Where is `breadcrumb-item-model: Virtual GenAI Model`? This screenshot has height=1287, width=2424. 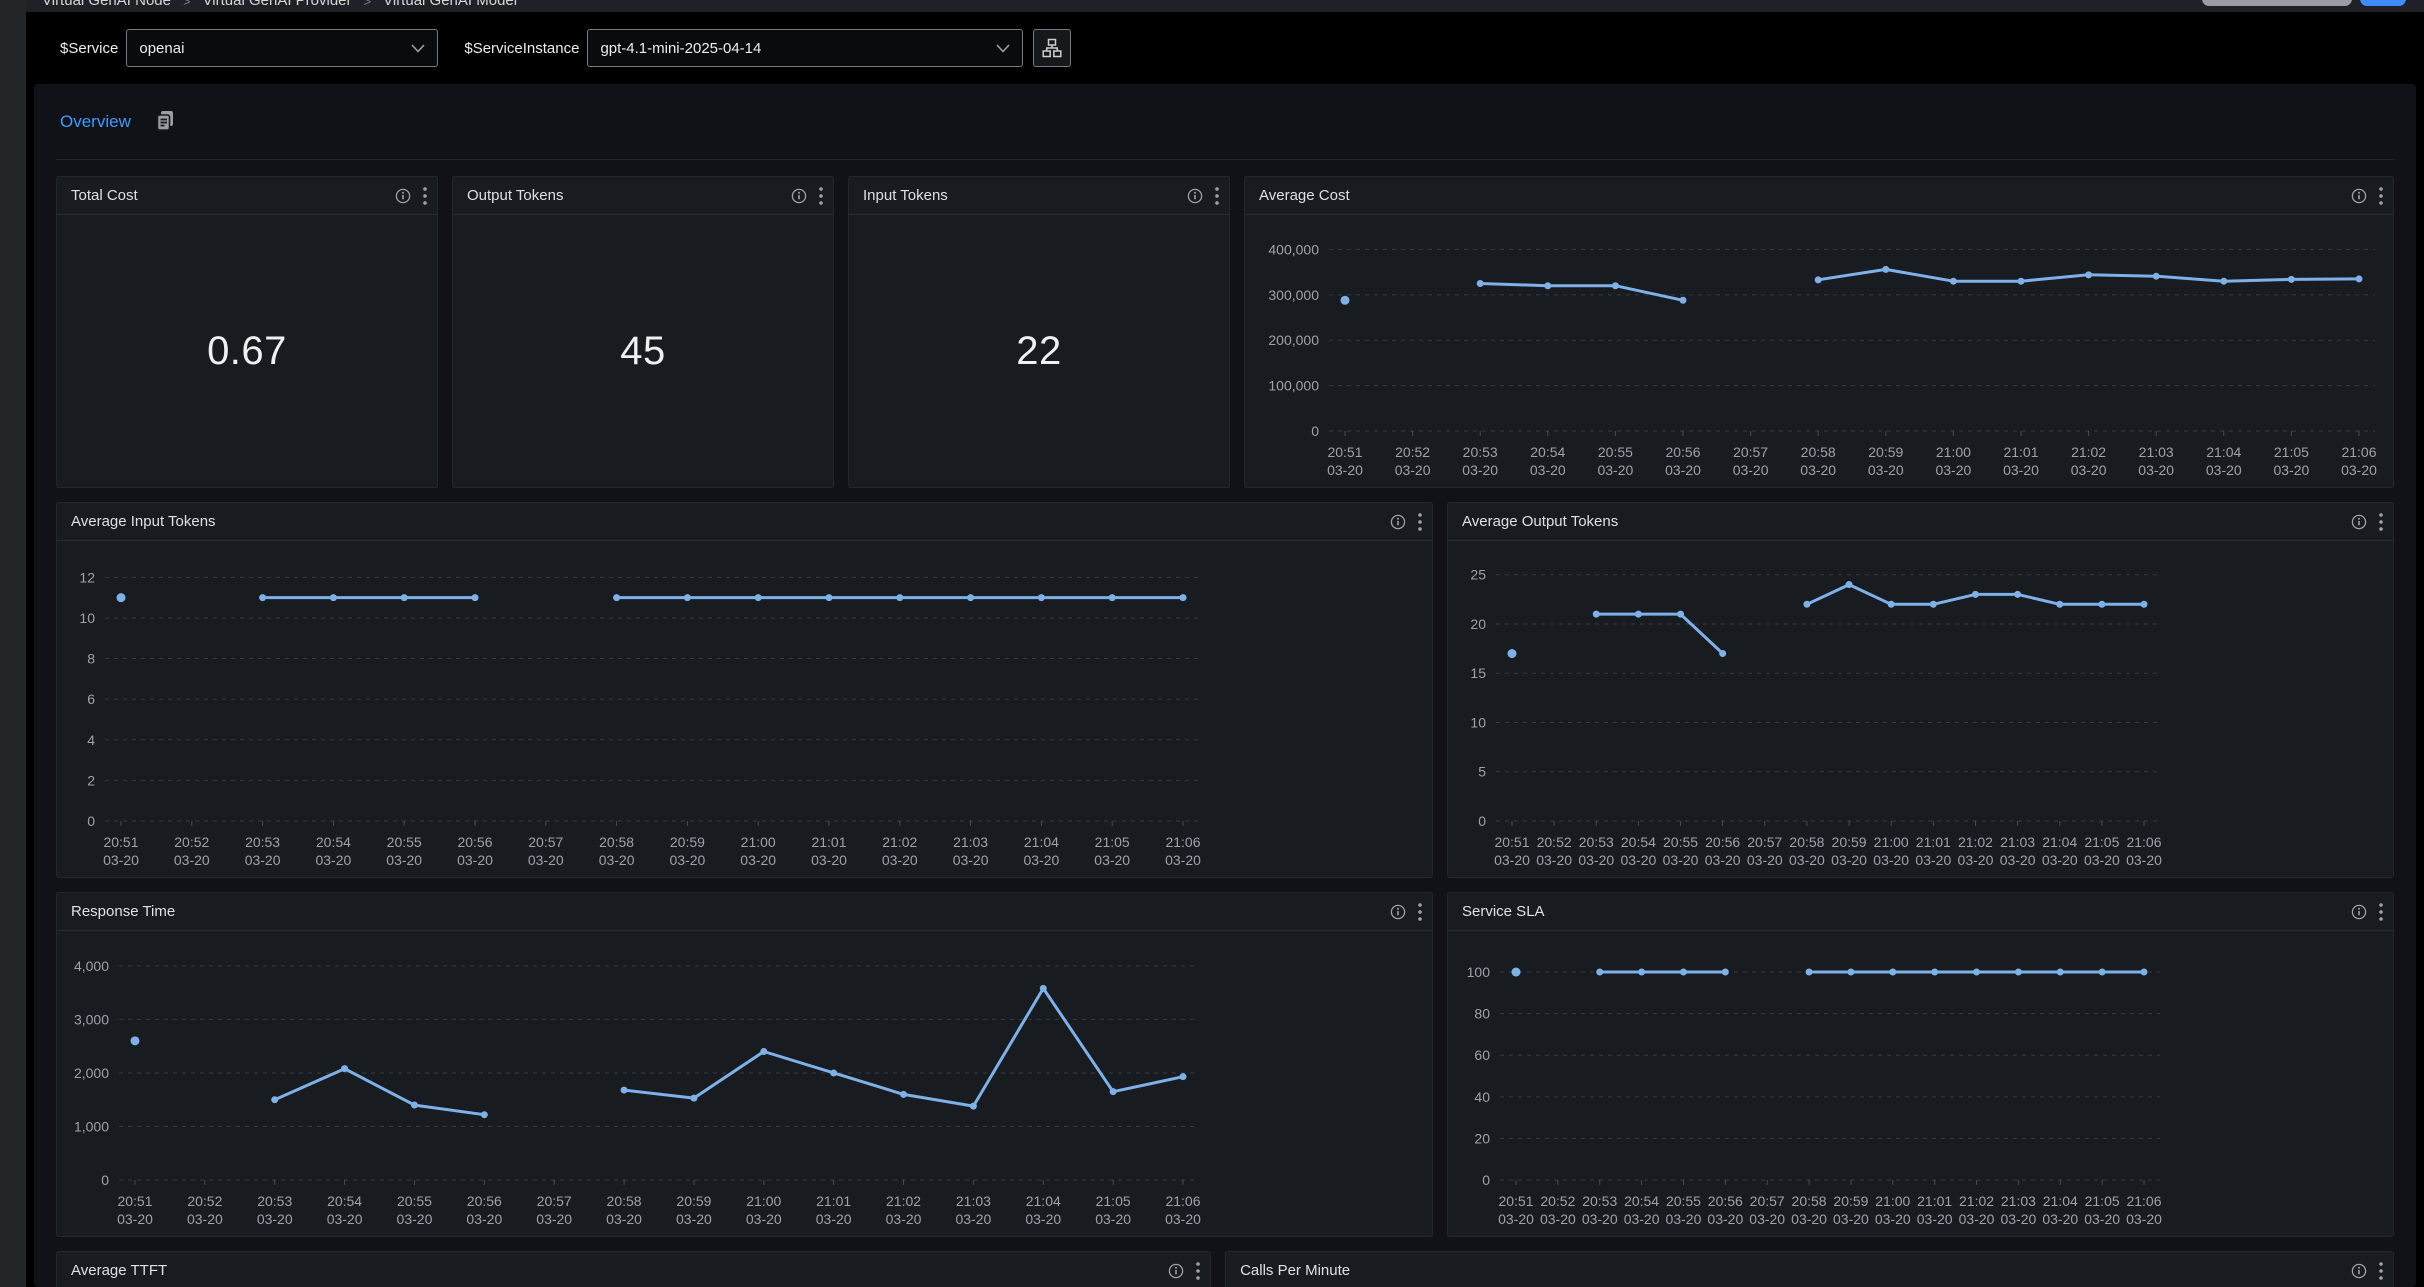
breadcrumb-item-model: Virtual GenAI Model is located at coordinates (450, 4).